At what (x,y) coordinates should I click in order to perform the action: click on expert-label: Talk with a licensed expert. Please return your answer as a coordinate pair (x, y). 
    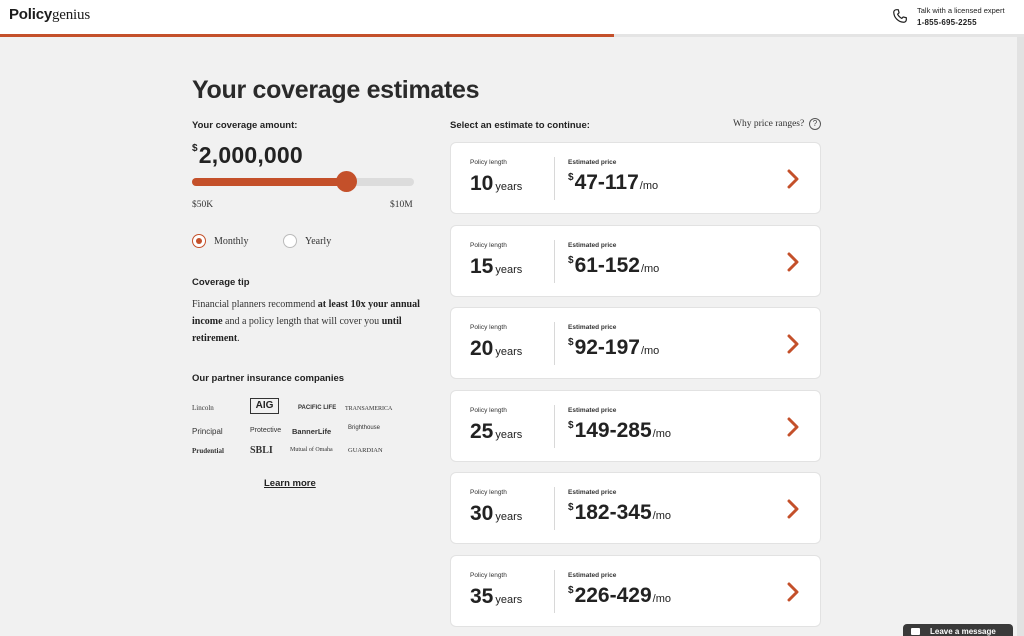
    Looking at the image, I should click on (961, 10).